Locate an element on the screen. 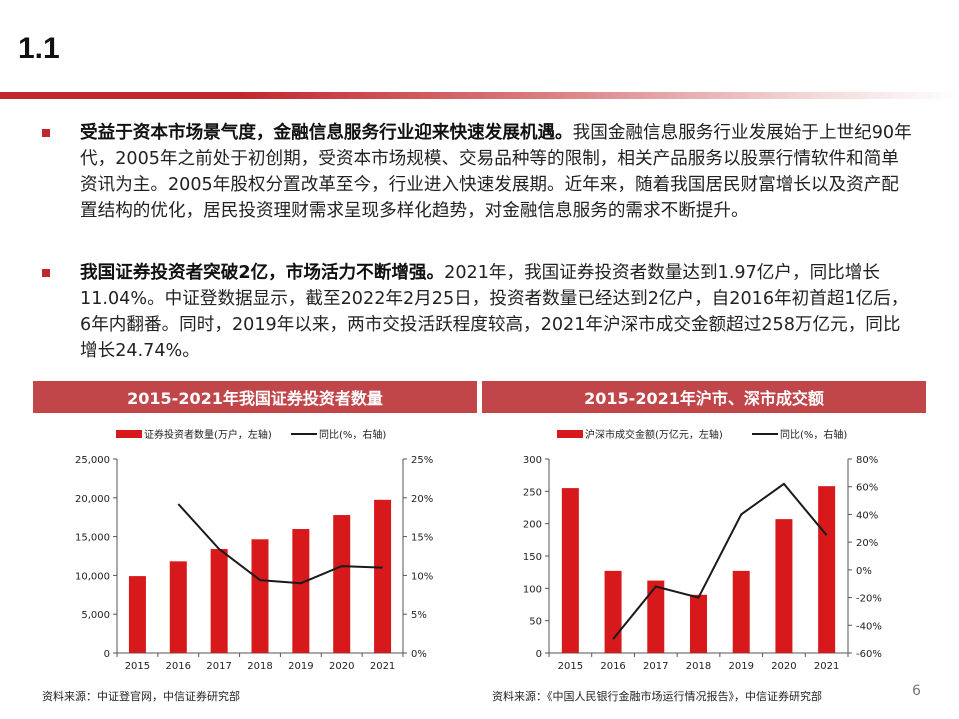 This screenshot has width=959, height=719. y-right-tick-label: -20% is located at coordinates (869, 599).